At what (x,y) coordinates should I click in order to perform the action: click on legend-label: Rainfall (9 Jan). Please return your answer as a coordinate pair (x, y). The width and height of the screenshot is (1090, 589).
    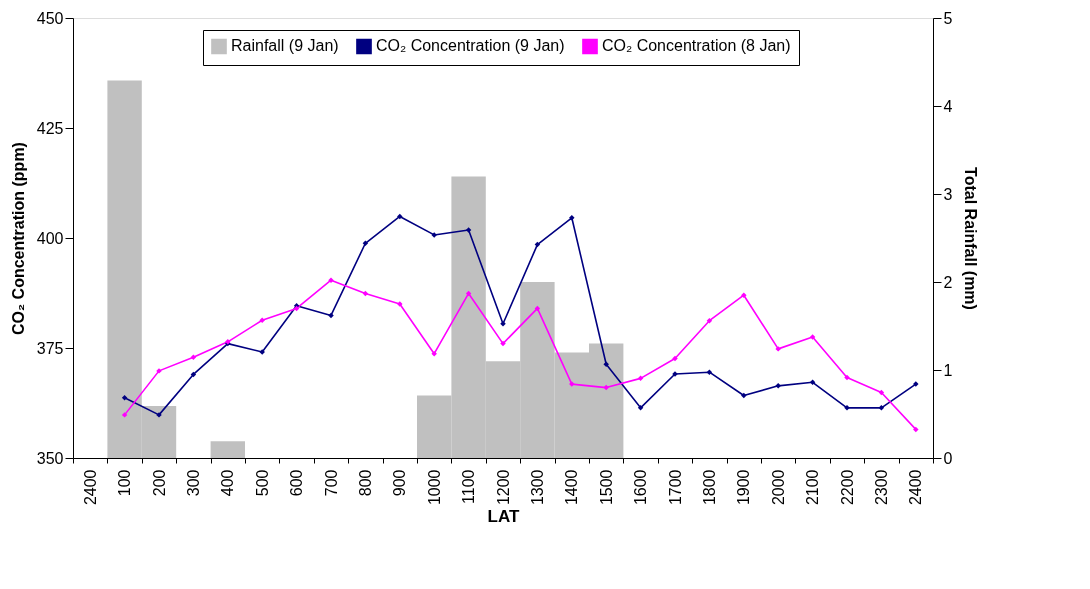
    Looking at the image, I should click on (285, 46).